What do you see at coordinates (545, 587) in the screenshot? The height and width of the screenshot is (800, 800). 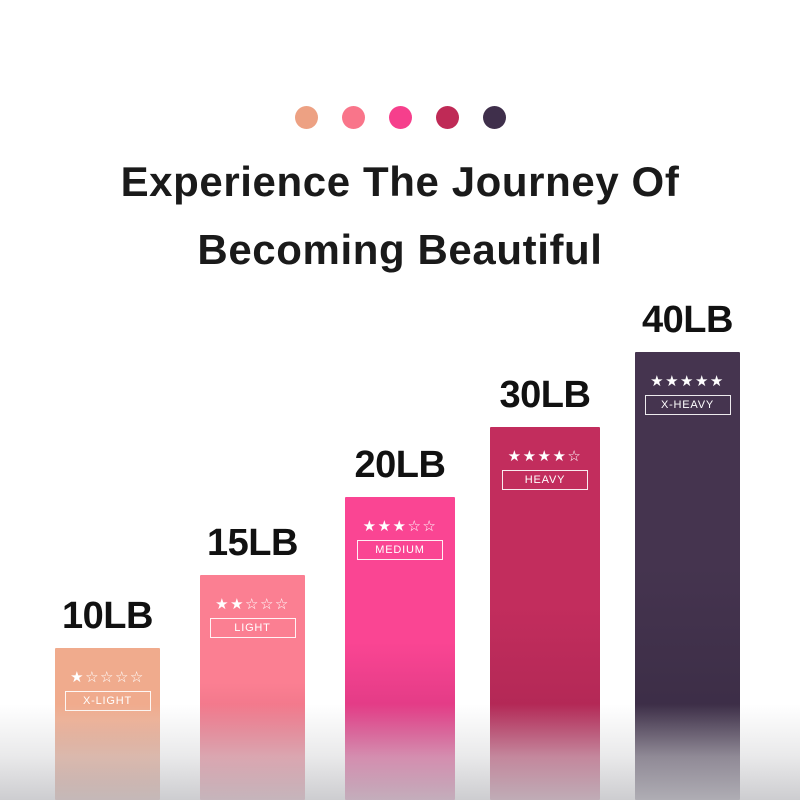 I see `bar-group-heavy: 30LB ★★★★☆ HEAVY` at bounding box center [545, 587].